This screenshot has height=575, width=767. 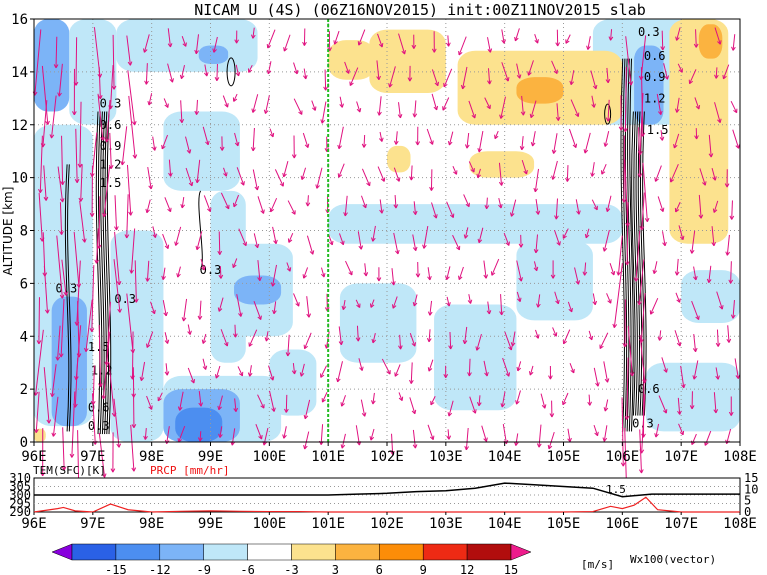 I want to click on contour-label: 0.3, so click(x=99, y=426).